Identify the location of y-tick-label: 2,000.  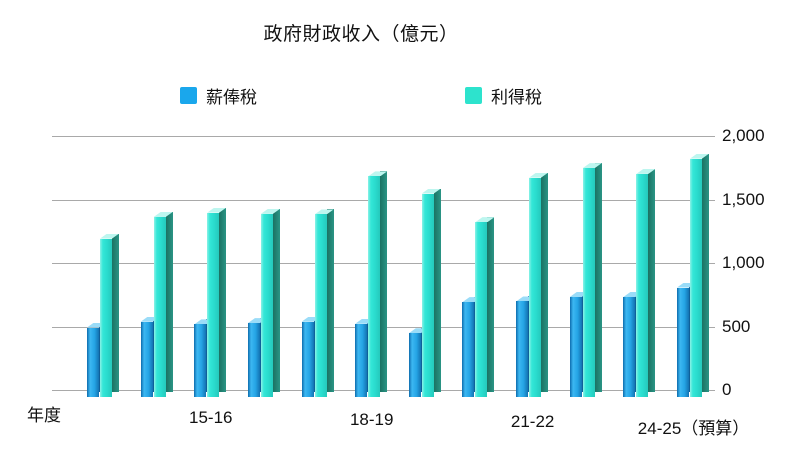
(743, 135).